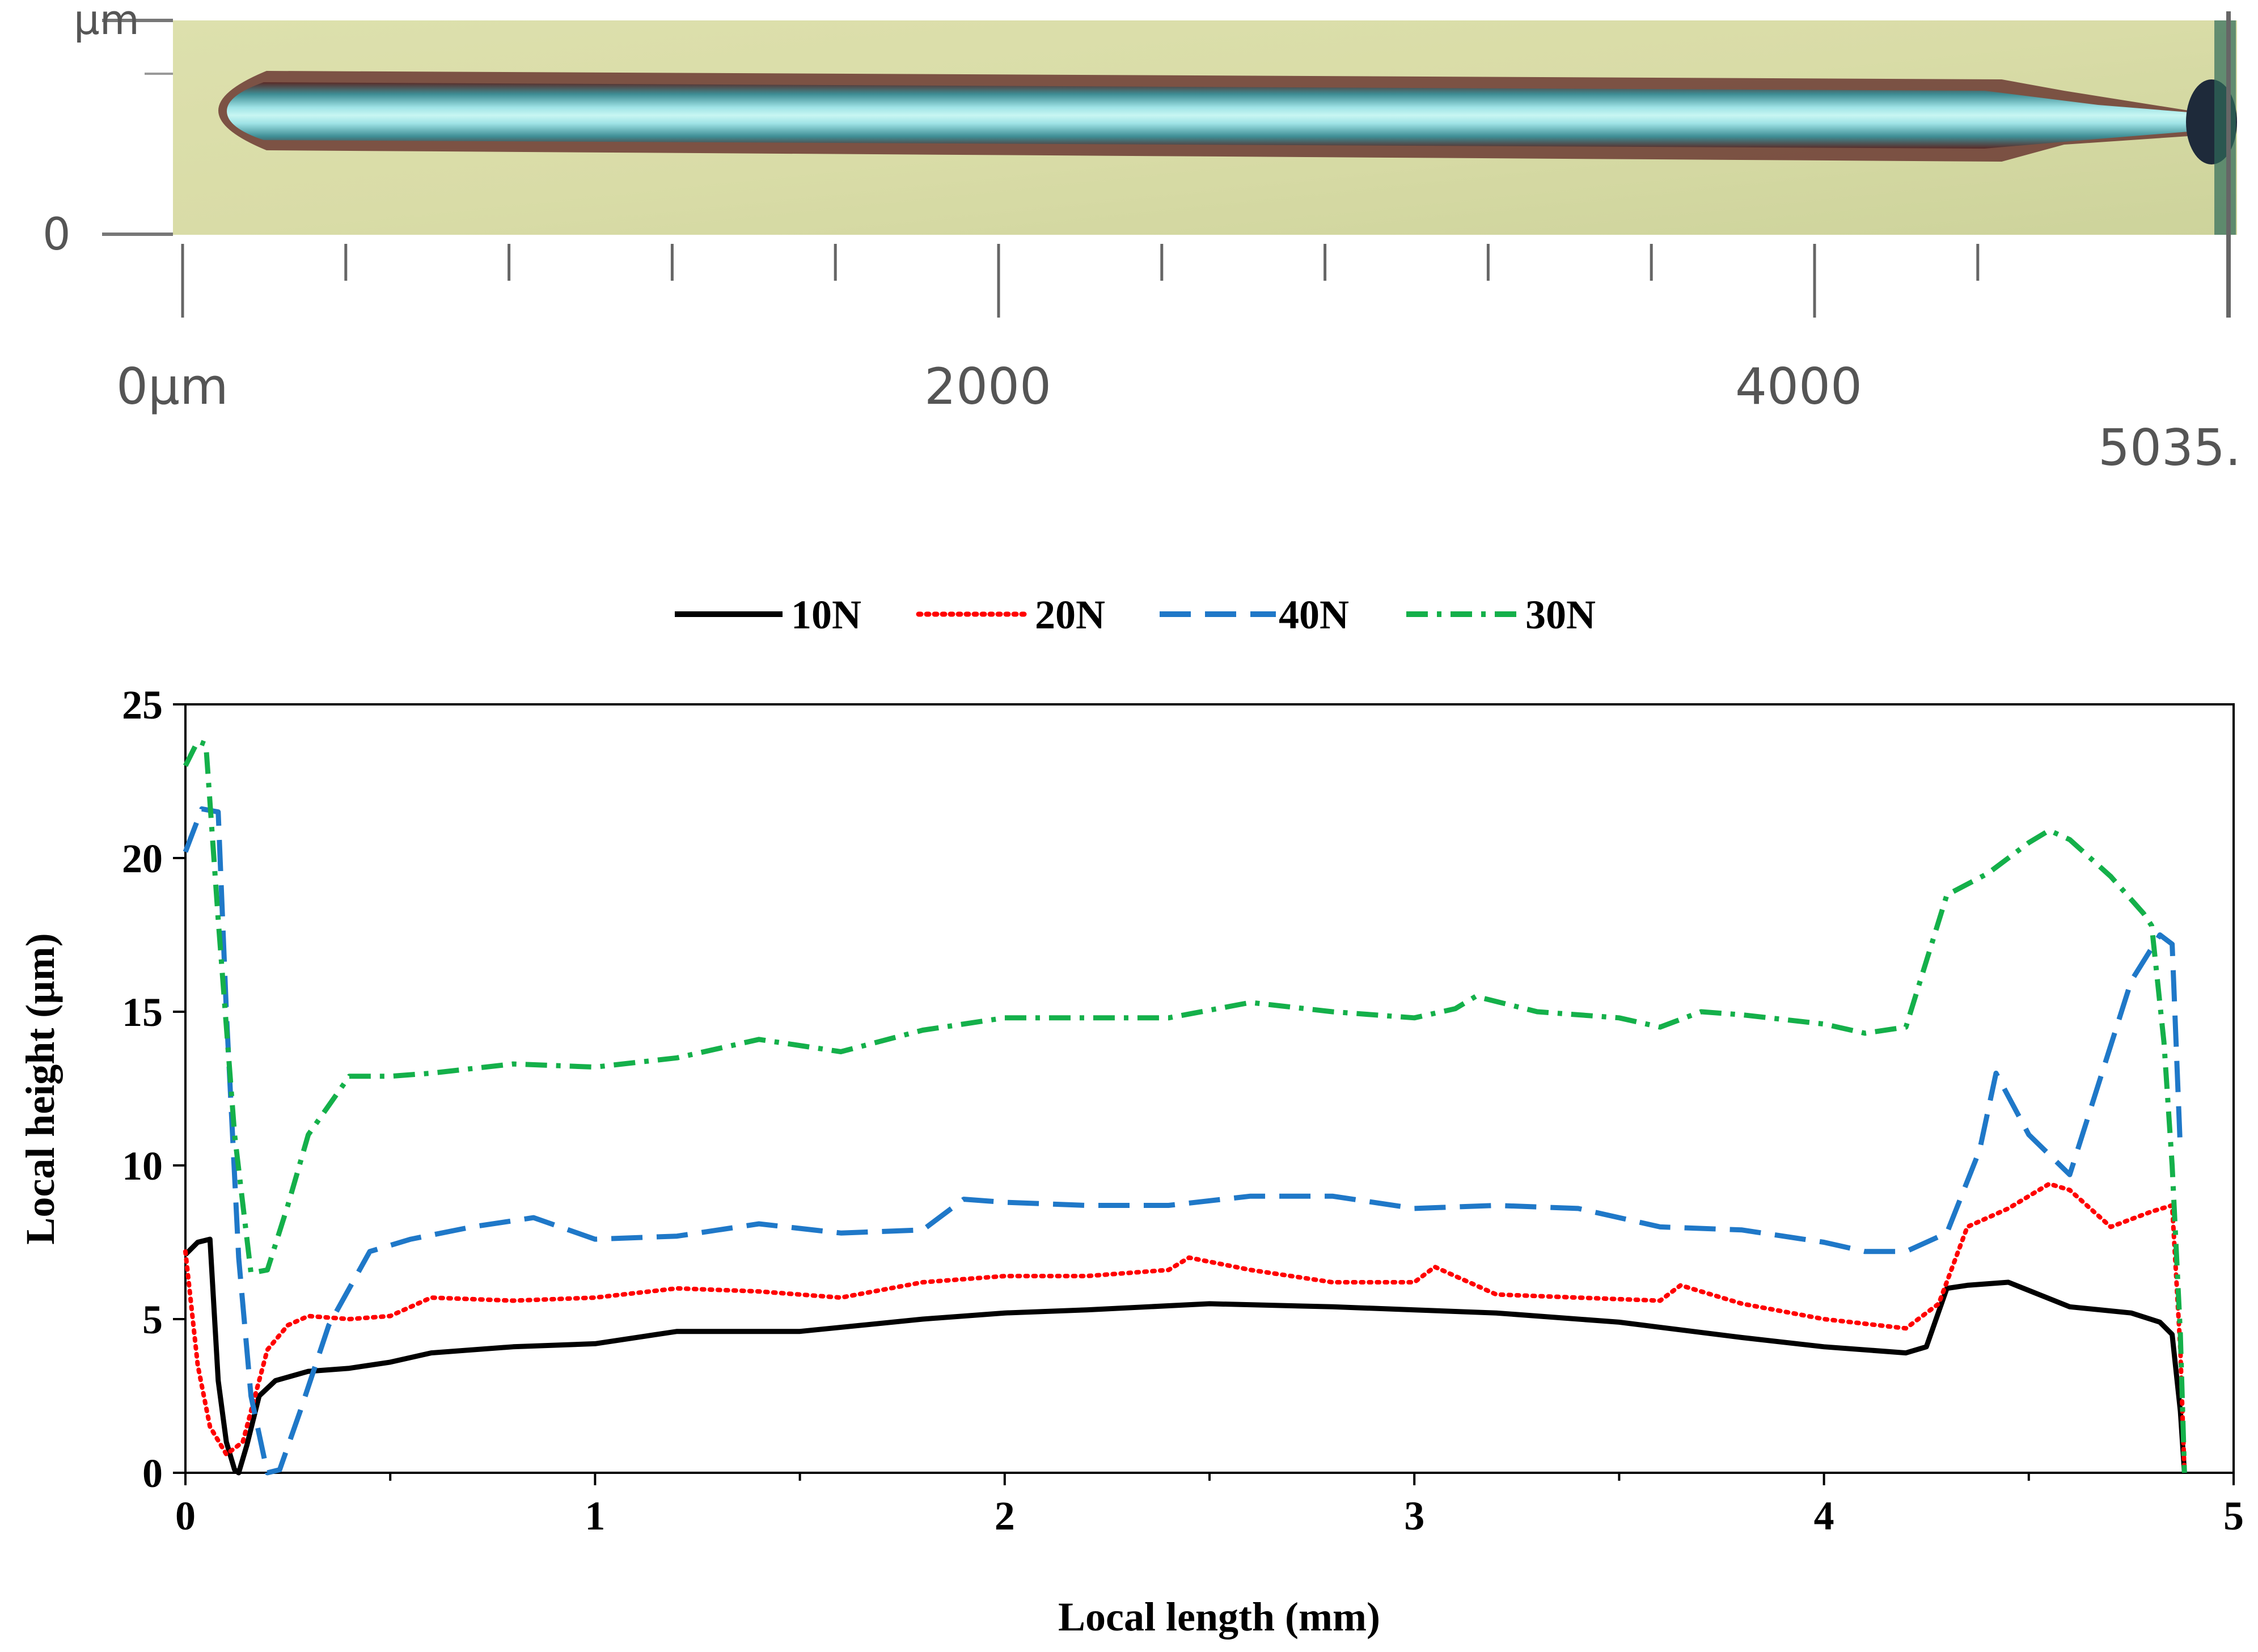 The image size is (2258, 1652). I want to click on series-line-10N, so click(1185, 1356).